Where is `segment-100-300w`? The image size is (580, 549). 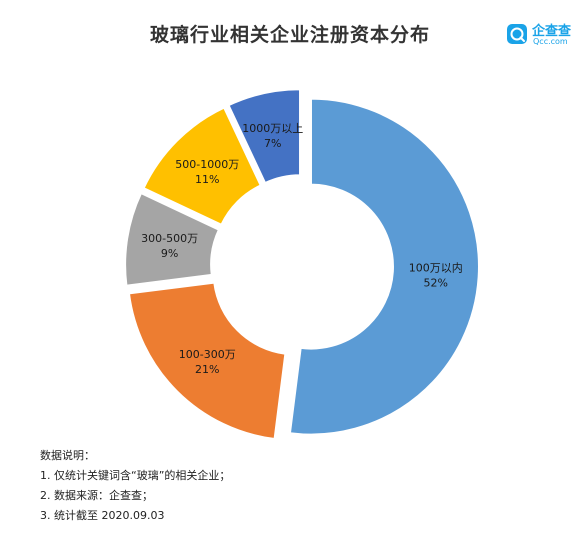
segment-100-300w is located at coordinates (207, 361).